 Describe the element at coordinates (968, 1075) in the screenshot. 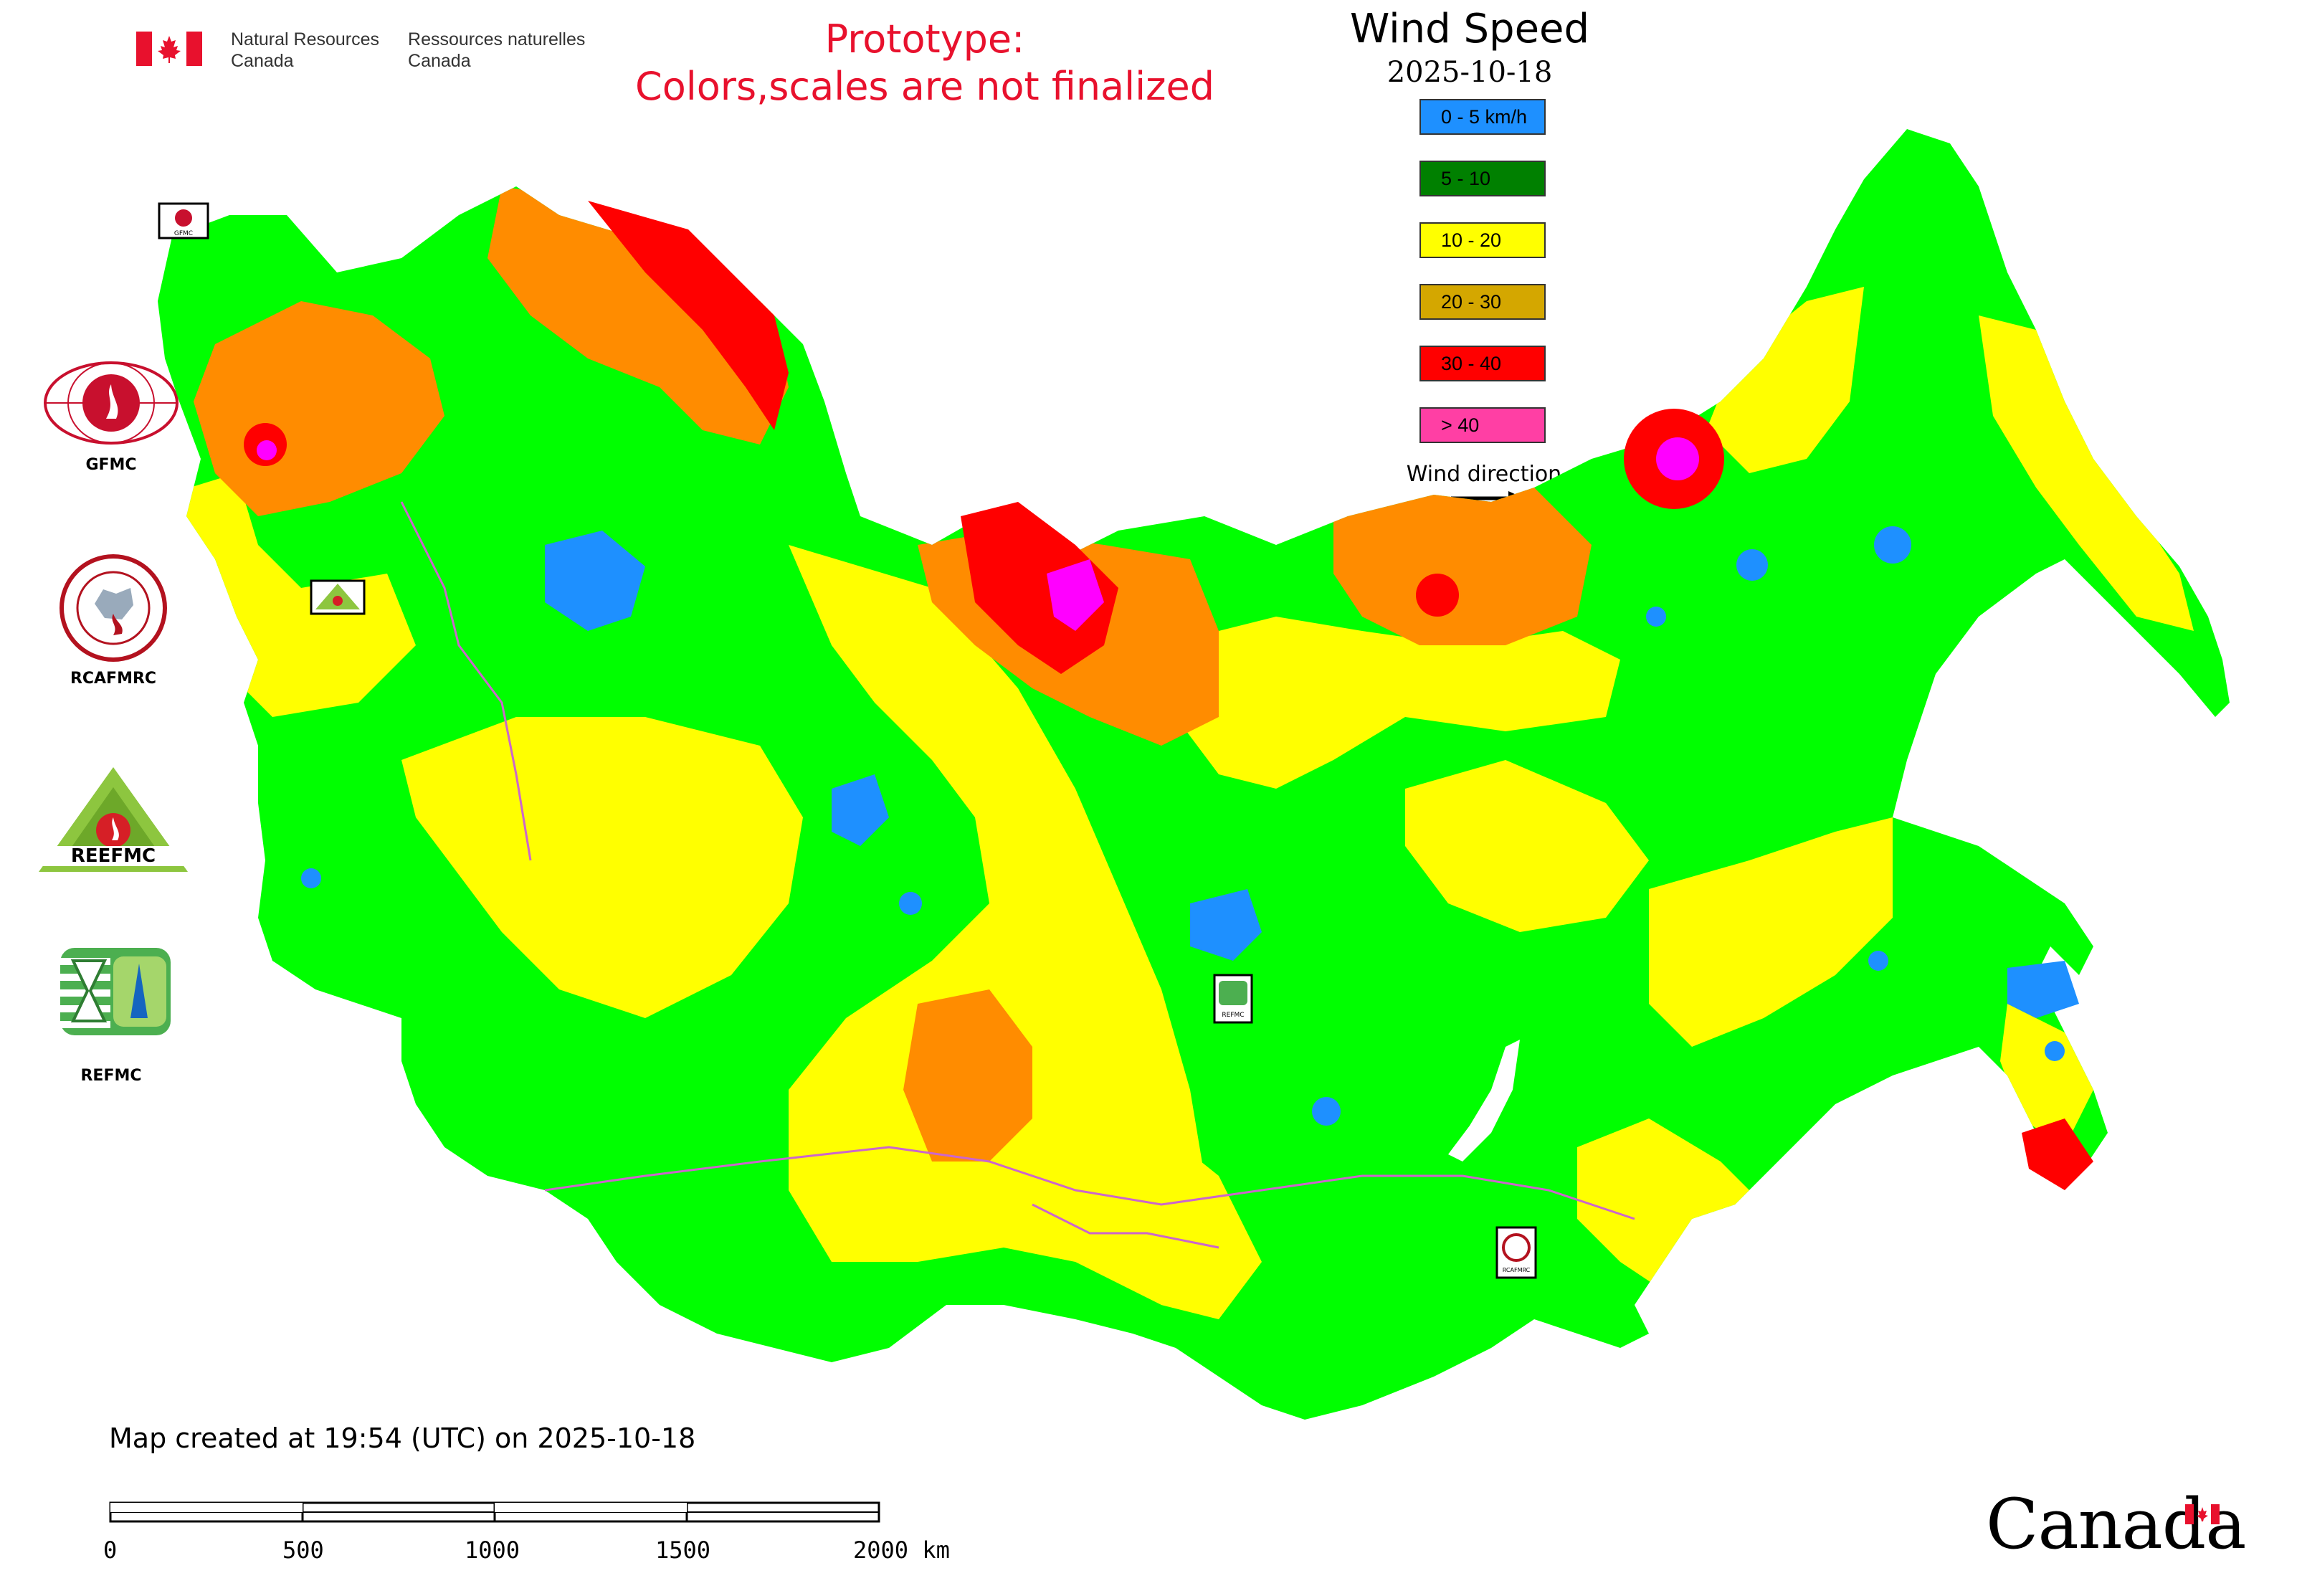

I see `zone-orange-kazakh` at that location.